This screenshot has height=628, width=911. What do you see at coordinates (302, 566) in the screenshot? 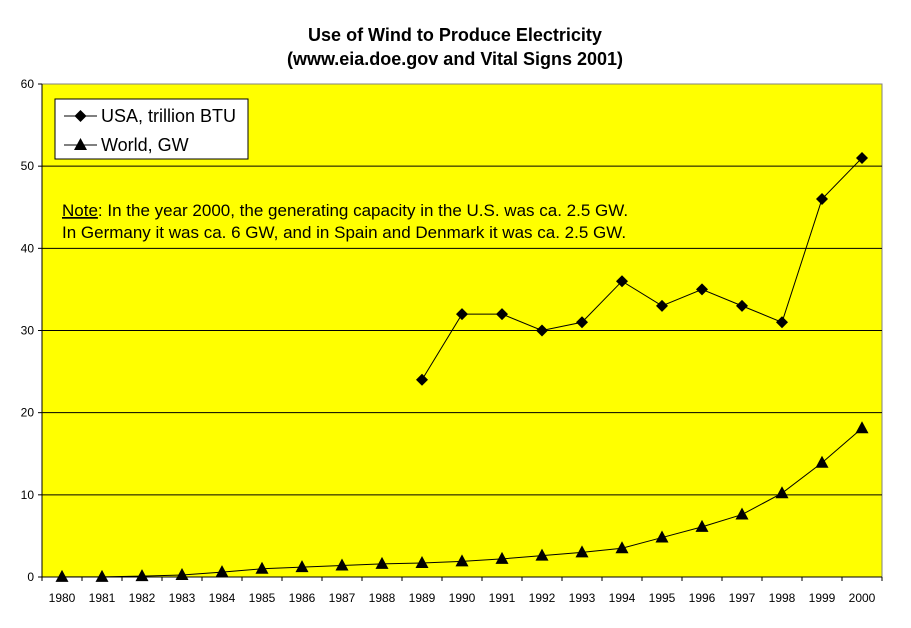
I see `data-point-world-1986` at bounding box center [302, 566].